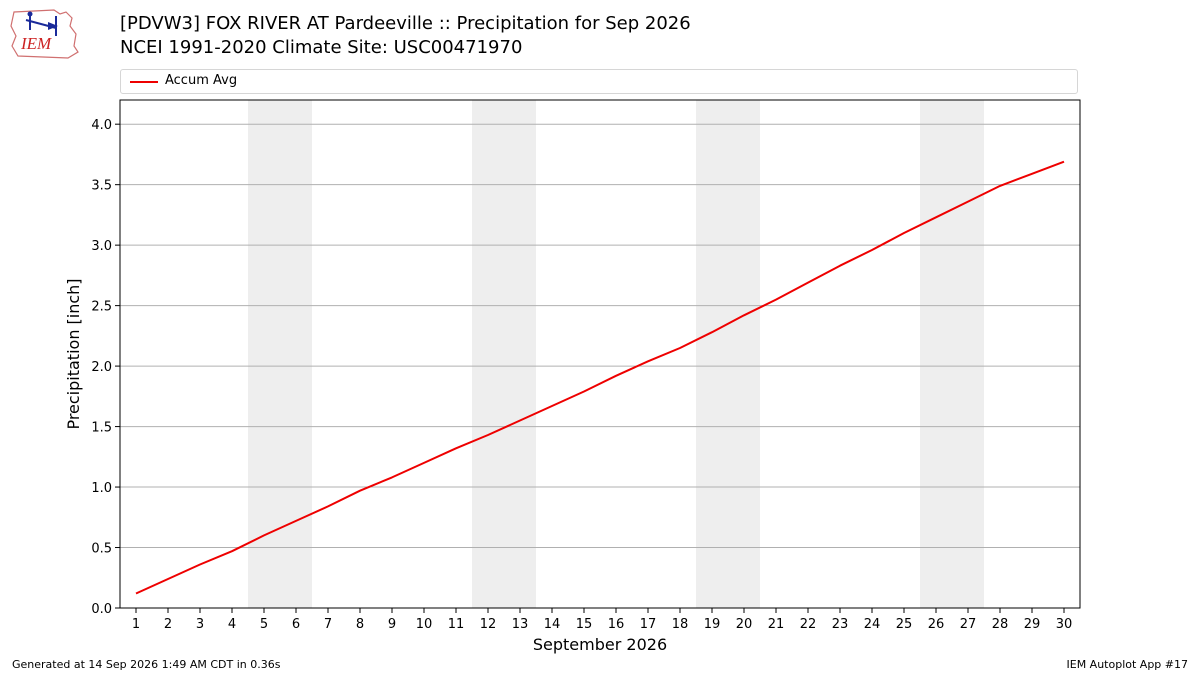  What do you see at coordinates (712, 624) in the screenshot?
I see `x-tick-label: 19` at bounding box center [712, 624].